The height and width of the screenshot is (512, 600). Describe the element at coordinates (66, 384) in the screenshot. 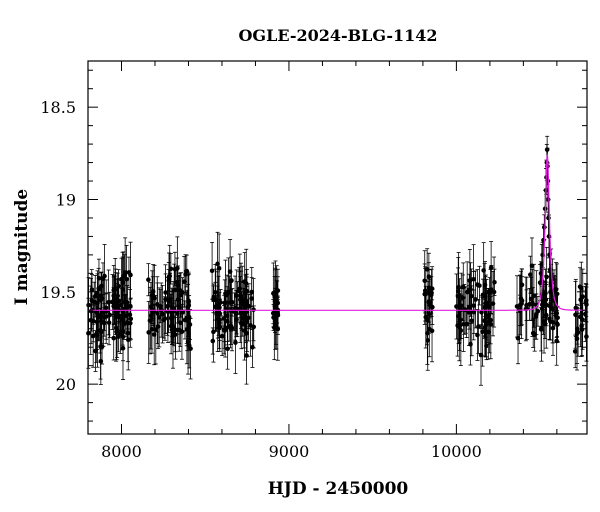

I see `y-tick-label: 20` at that location.